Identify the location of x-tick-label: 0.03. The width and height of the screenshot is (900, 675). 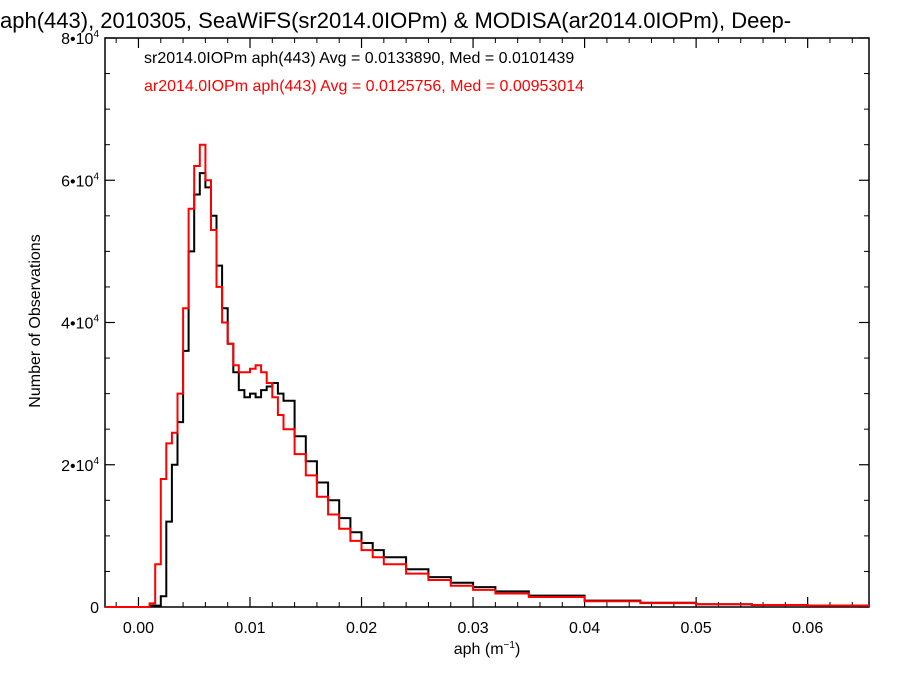
(472, 628).